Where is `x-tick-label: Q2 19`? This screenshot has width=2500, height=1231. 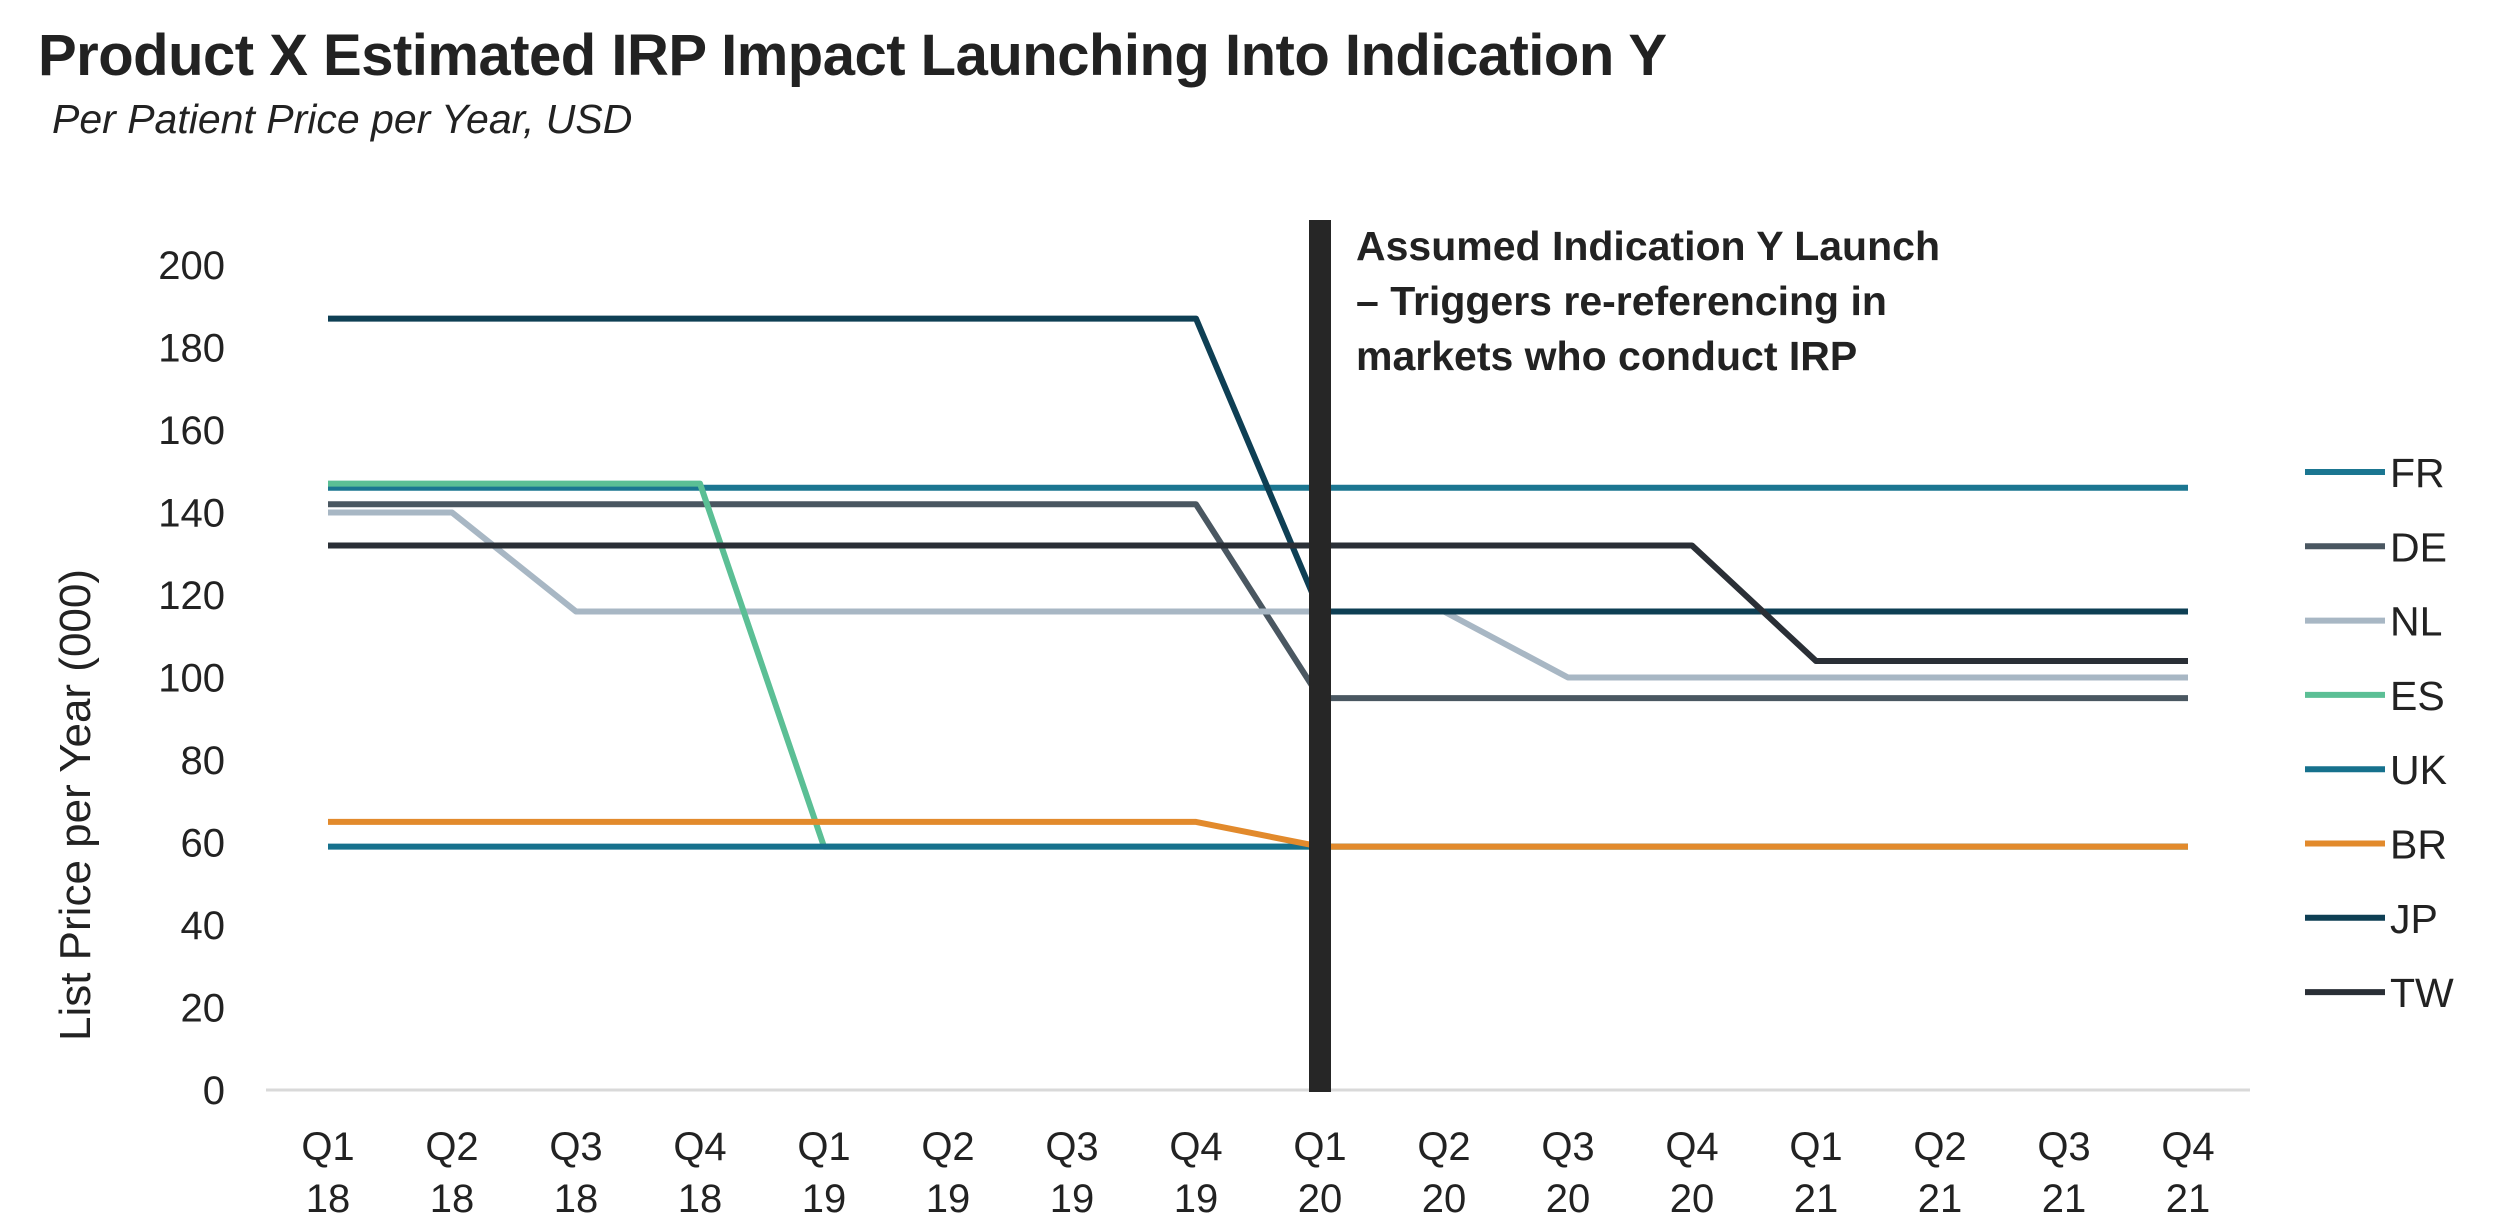 x-tick-label: Q2 19 is located at coordinates (947, 1173).